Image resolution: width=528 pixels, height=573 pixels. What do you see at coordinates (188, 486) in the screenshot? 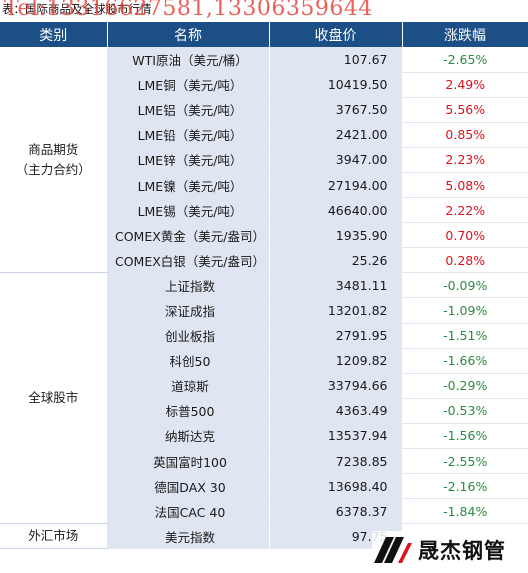
I see `instrument-name: 德国DAX 30` at bounding box center [188, 486].